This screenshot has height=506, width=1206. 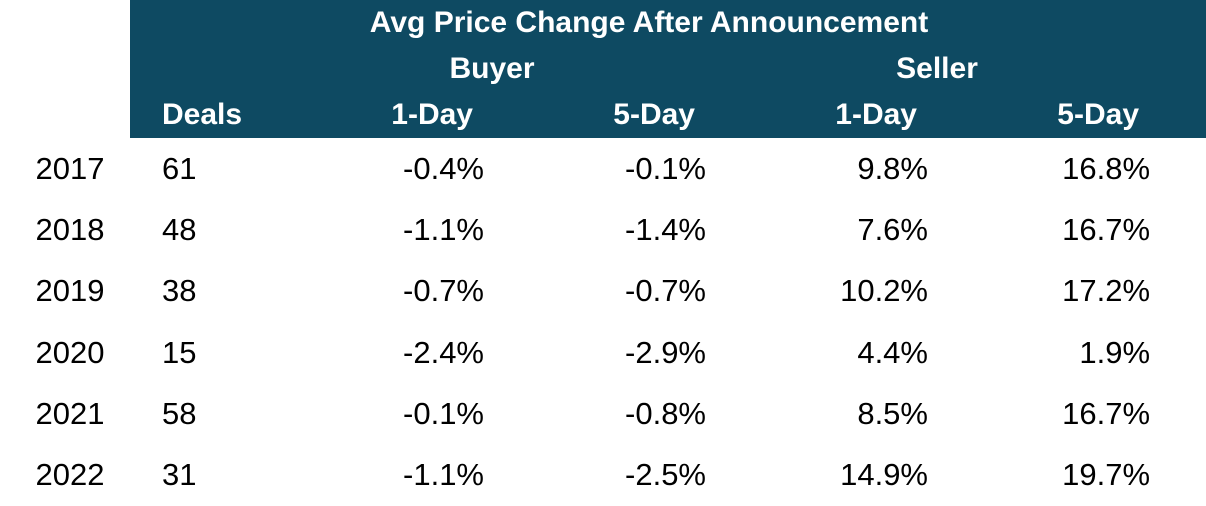 What do you see at coordinates (603, 229) in the screenshot?
I see `table-row: 2018 48 -1.1% -1.4% 7.6% 16.7%` at bounding box center [603, 229].